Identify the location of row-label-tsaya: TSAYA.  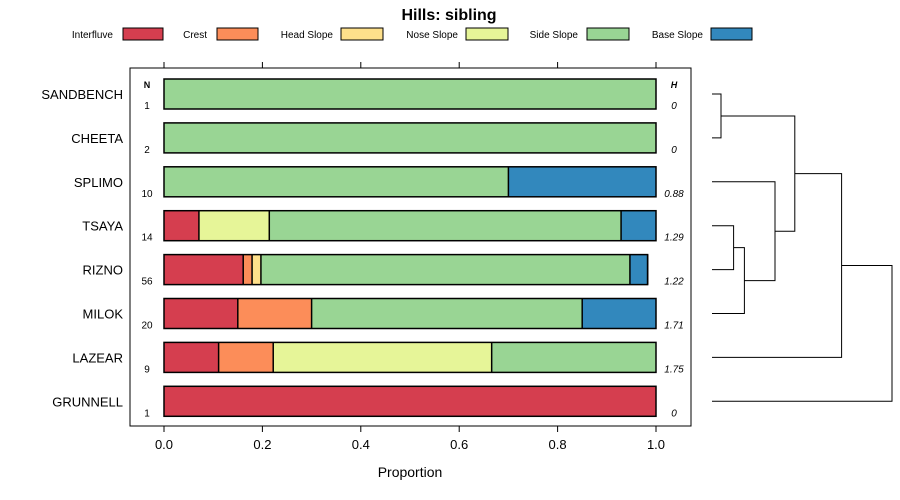
(102, 226).